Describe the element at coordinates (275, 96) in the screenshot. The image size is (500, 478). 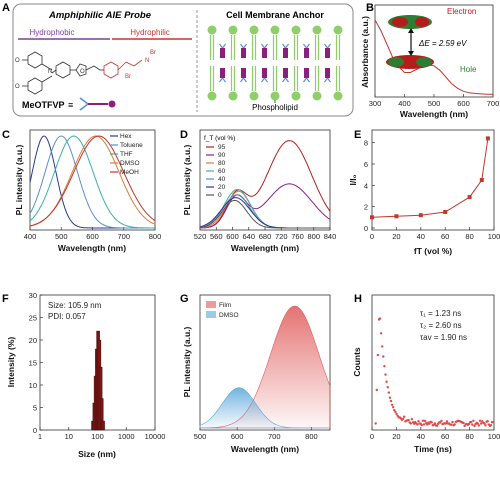
I see `lipid-head-bottom` at that location.